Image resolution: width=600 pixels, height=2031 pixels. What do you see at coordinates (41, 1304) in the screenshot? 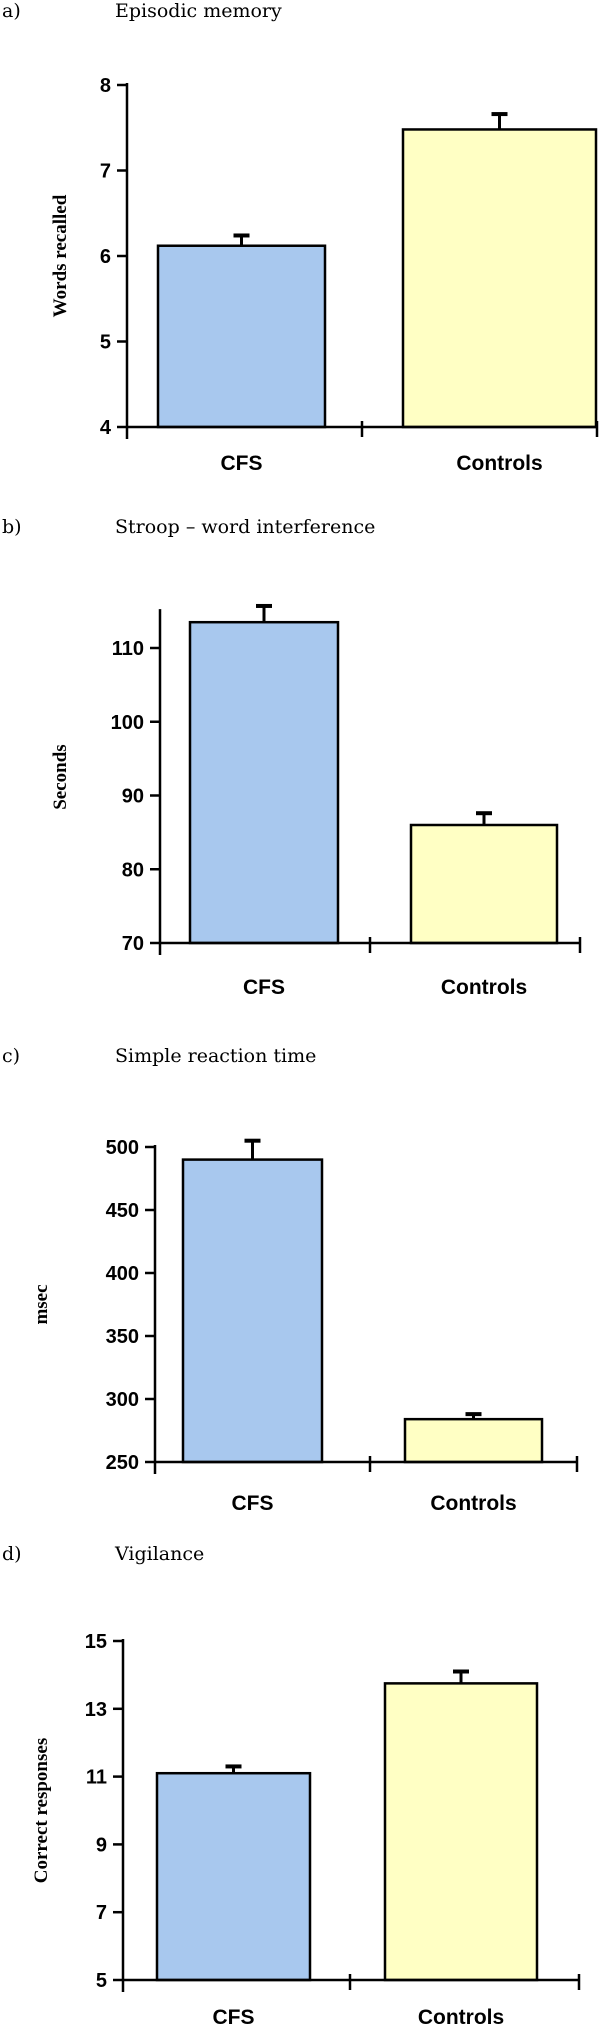
I see `y-axis-label: msec` at bounding box center [41, 1304].